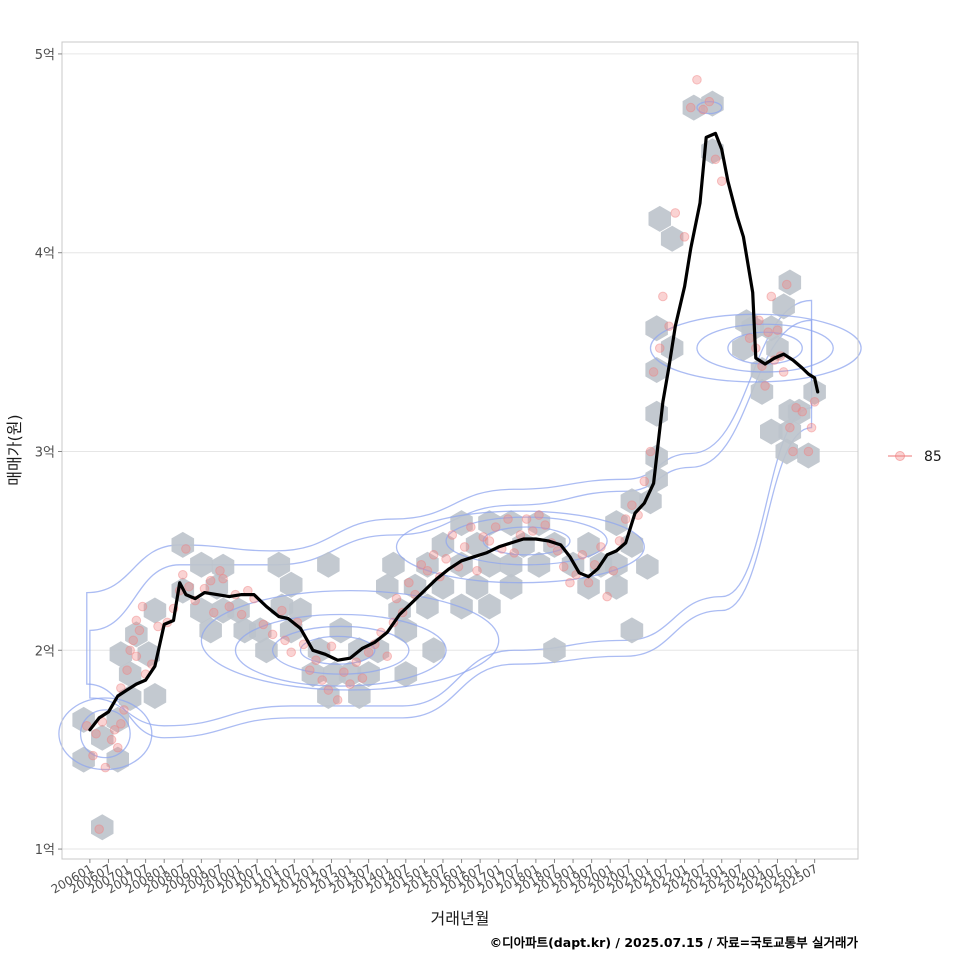  What do you see at coordinates (14, 449) in the screenshot?
I see `y-axis-title: 매매가(원)` at bounding box center [14, 449].